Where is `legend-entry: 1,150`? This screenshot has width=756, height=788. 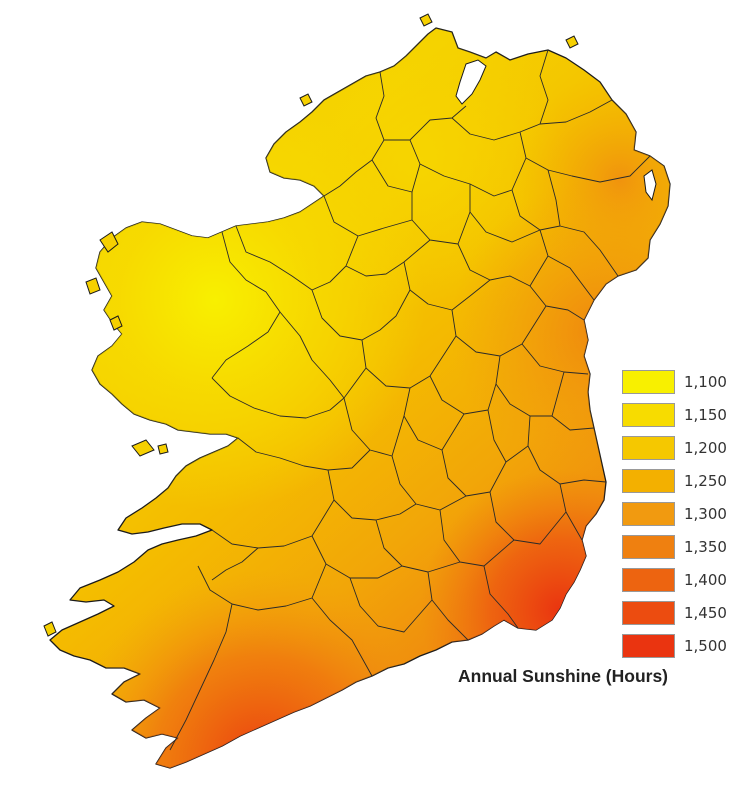 legend-entry: 1,150 is located at coordinates (687, 415).